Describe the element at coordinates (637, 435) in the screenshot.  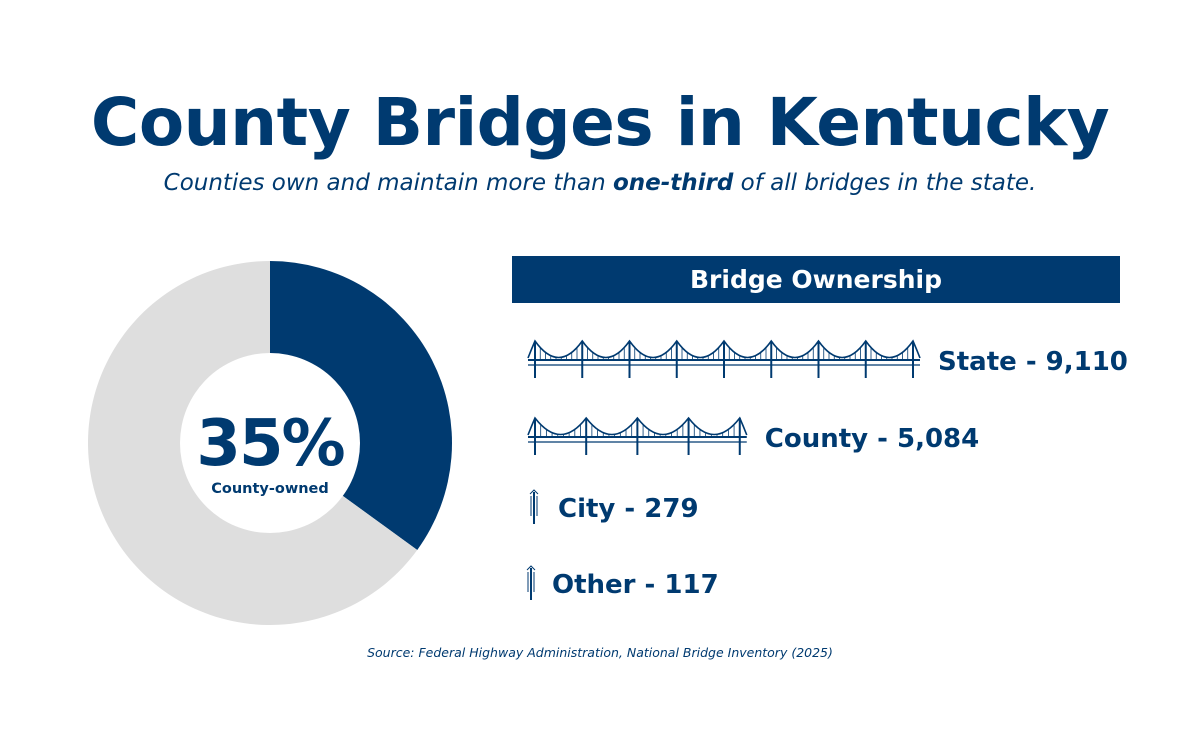
I see `bridge-bar-county` at that location.